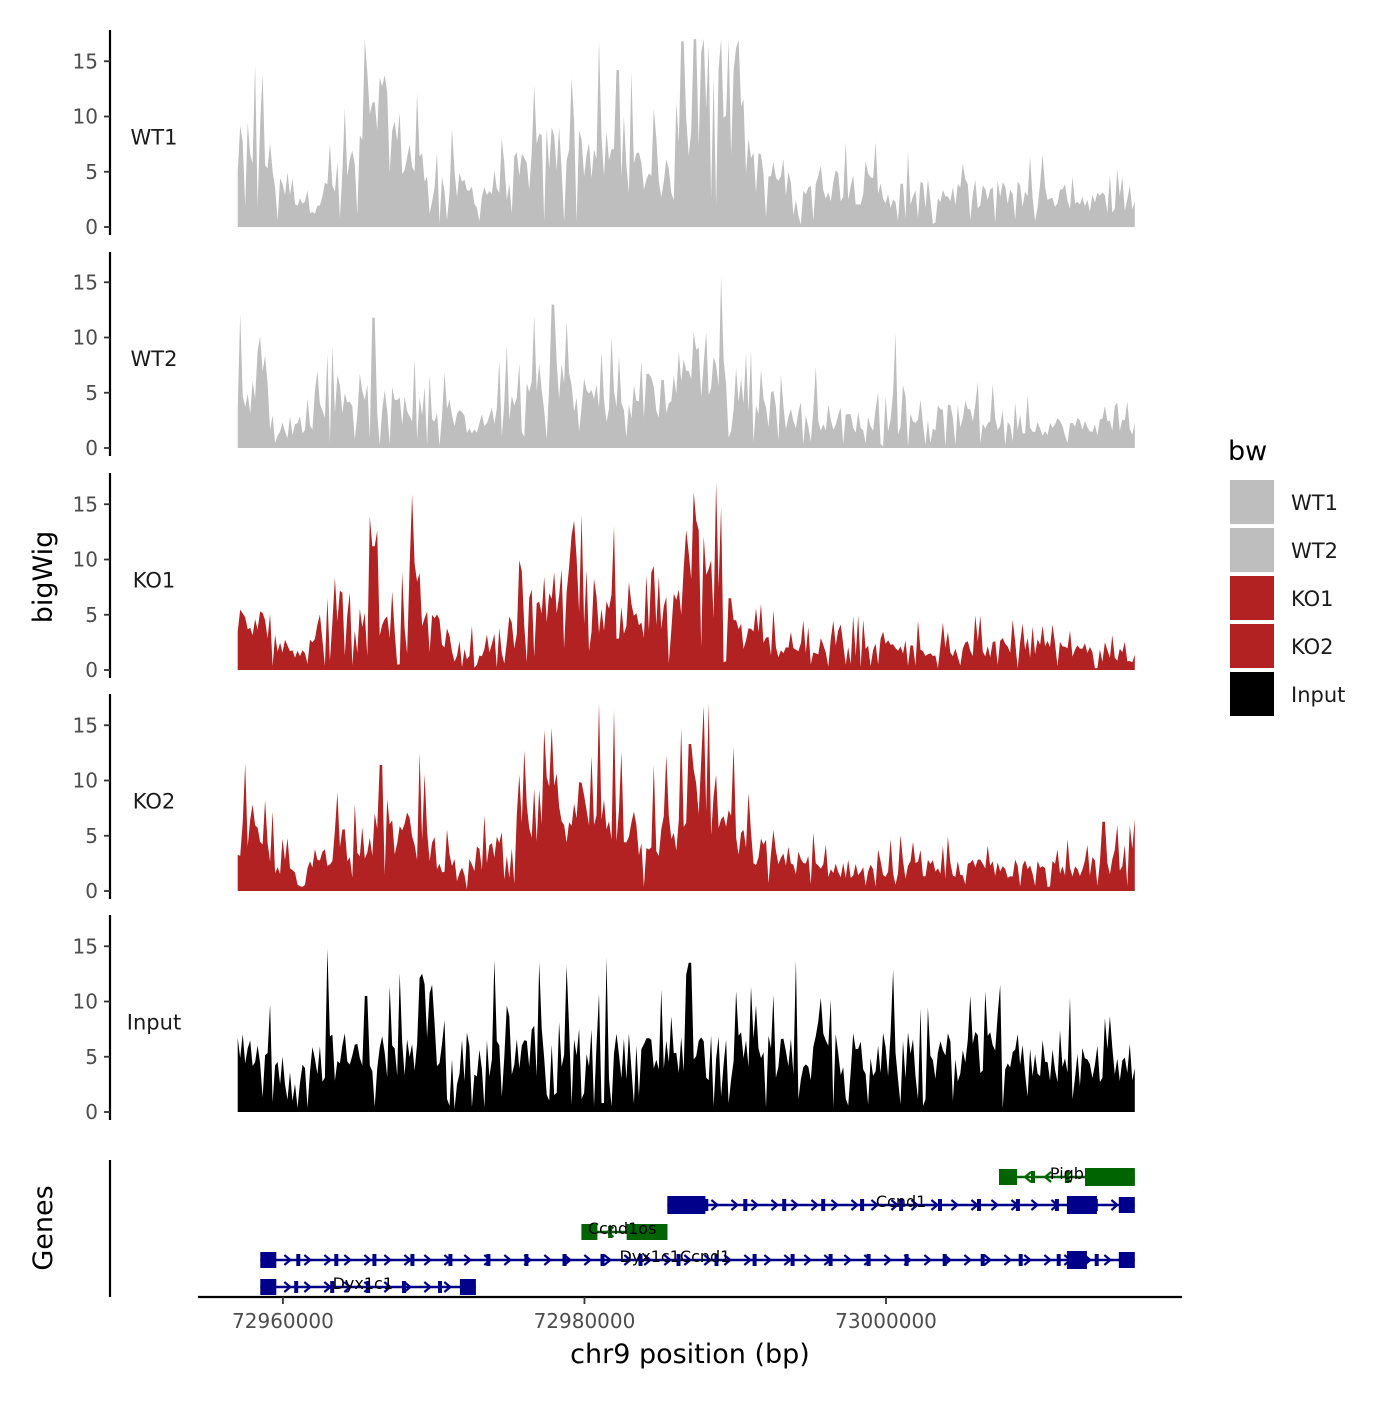 This screenshot has width=1400, height=1404. What do you see at coordinates (1312, 647) in the screenshot?
I see `legend-label-ko2: KO2` at bounding box center [1312, 647].